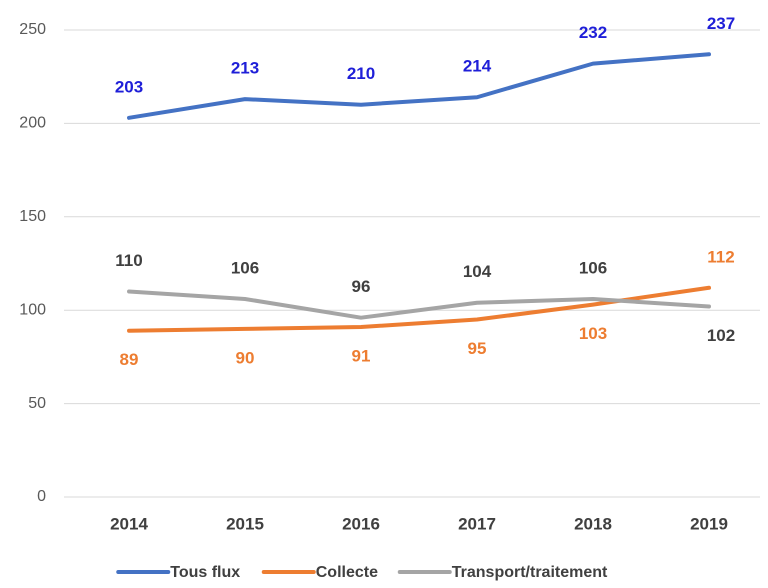 The height and width of the screenshot is (588, 768). Describe the element at coordinates (129, 359) in the screenshot. I see `data-label: 89` at that location.